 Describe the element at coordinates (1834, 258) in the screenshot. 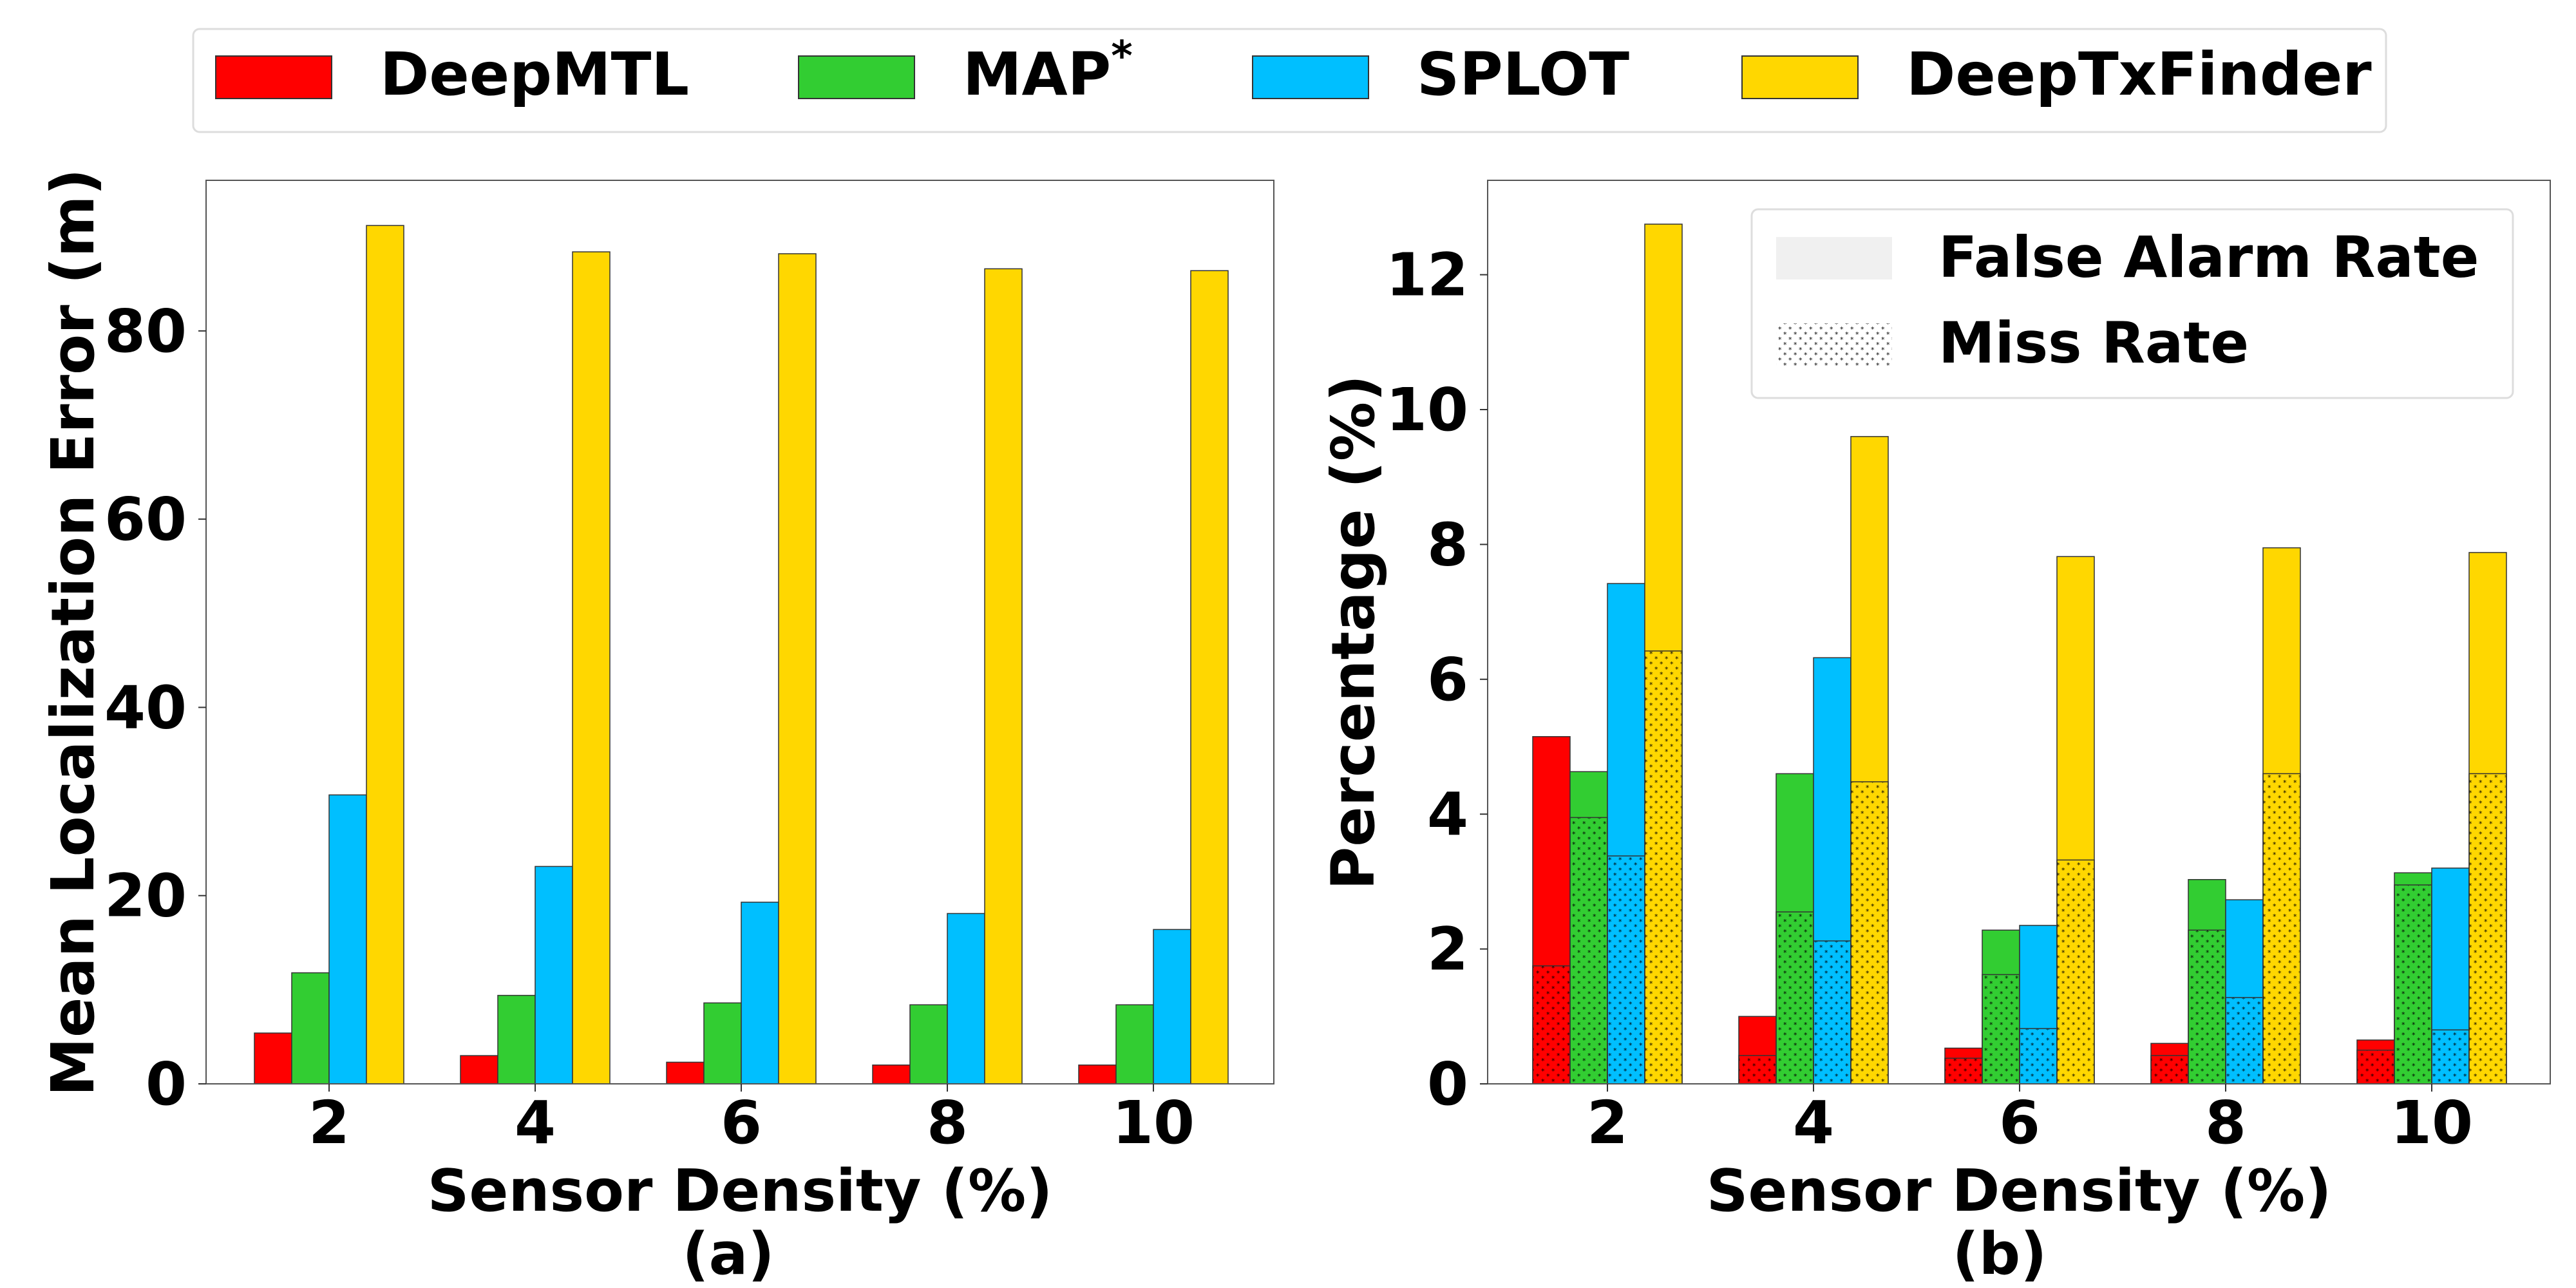

I see `false-alarm-swatch` at that location.